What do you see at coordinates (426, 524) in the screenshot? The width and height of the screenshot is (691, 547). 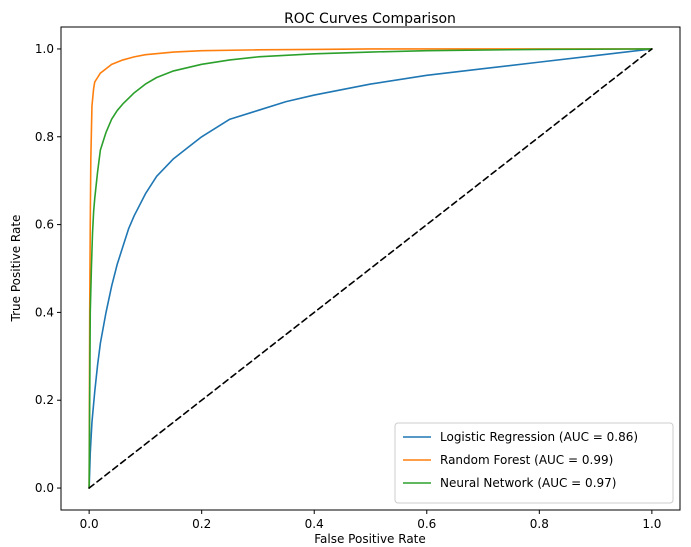 I see `x-tick-label: 0.6` at bounding box center [426, 524].